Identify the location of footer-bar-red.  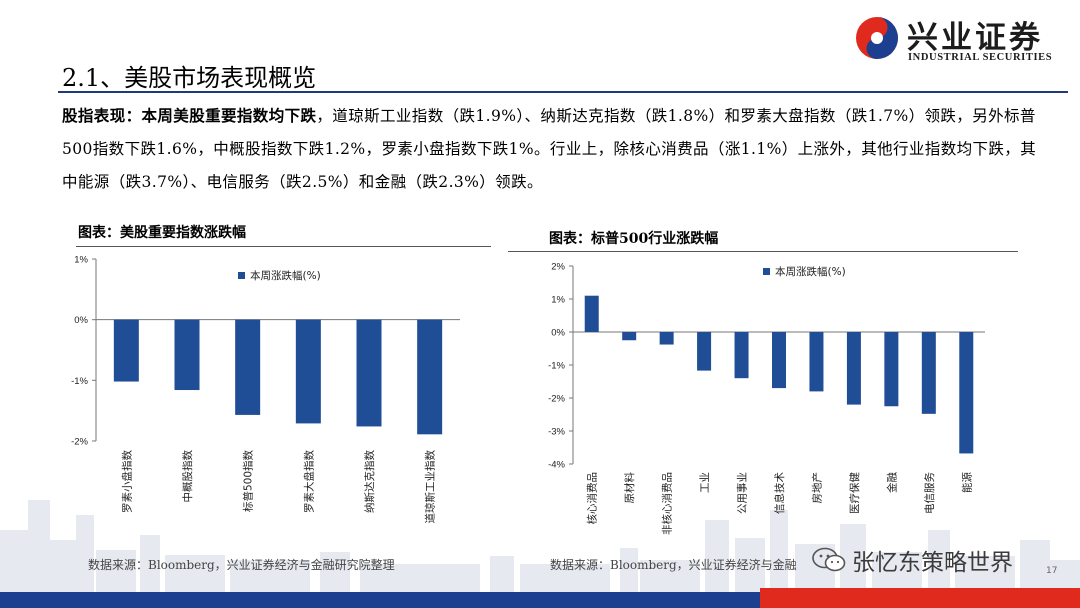
(920, 598).